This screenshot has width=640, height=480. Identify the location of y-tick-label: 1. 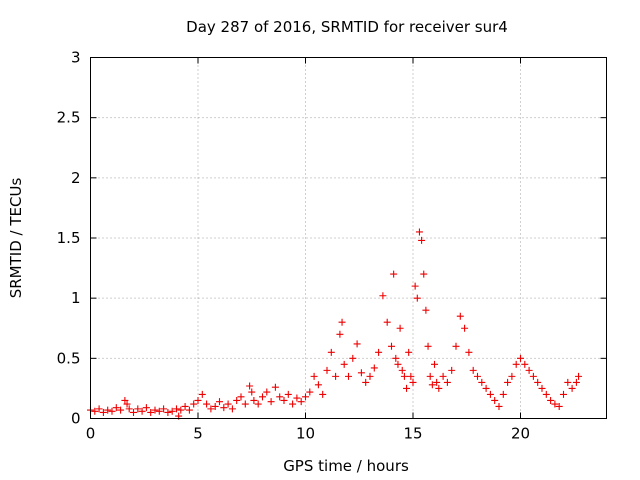
(76, 298).